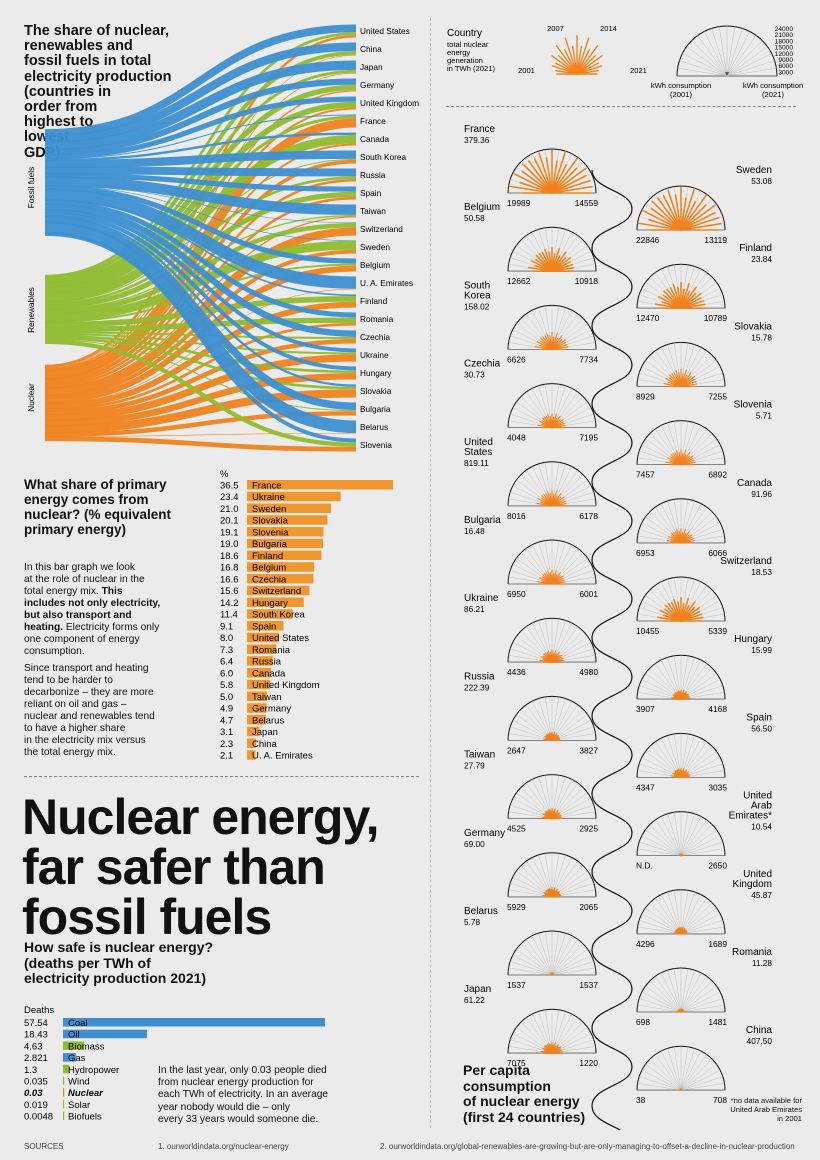 This screenshot has width=820, height=1160. Describe the element at coordinates (785, 72) in the screenshot. I see `legend-scale-value: 3000` at that location.